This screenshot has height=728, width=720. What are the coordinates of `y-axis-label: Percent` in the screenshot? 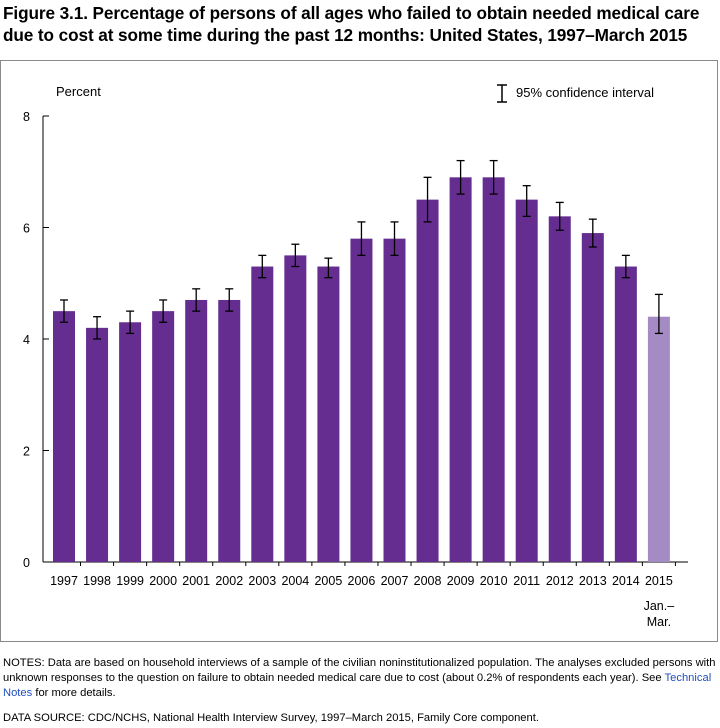 It's located at (78, 91).